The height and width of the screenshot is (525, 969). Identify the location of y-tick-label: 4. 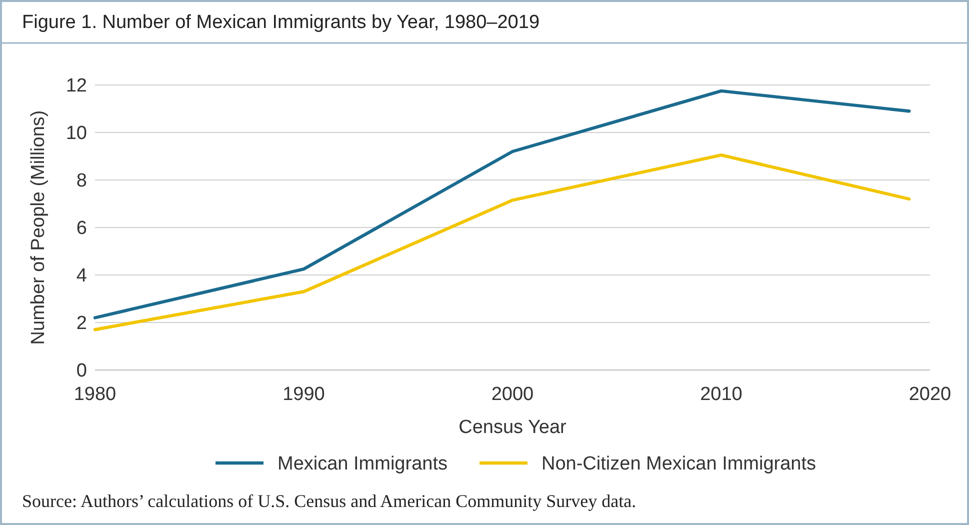
(82, 276).